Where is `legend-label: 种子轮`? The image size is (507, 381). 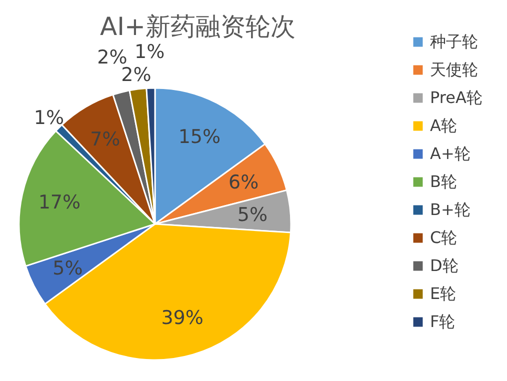
legend-label: 种子轮 is located at coordinates (454, 41).